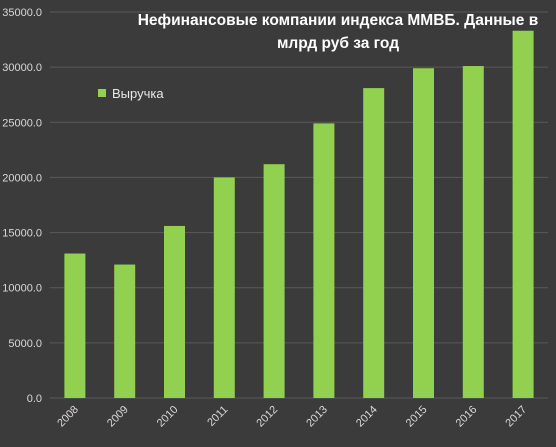 The image size is (556, 447). I want to click on x-axis-ticks: 2008 2009 2010 2011 2012 2013 2014 2015 2016 2017, so click(292, 417).